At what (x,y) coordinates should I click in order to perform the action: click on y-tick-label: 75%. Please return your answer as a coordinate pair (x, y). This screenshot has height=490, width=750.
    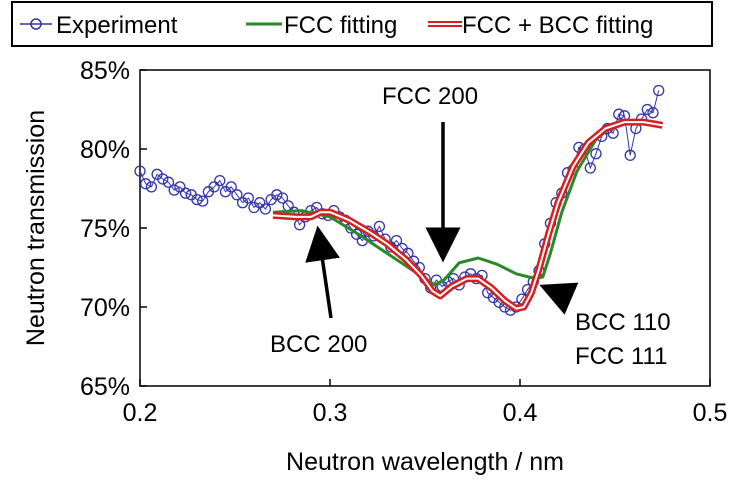
    Looking at the image, I should click on (105, 229).